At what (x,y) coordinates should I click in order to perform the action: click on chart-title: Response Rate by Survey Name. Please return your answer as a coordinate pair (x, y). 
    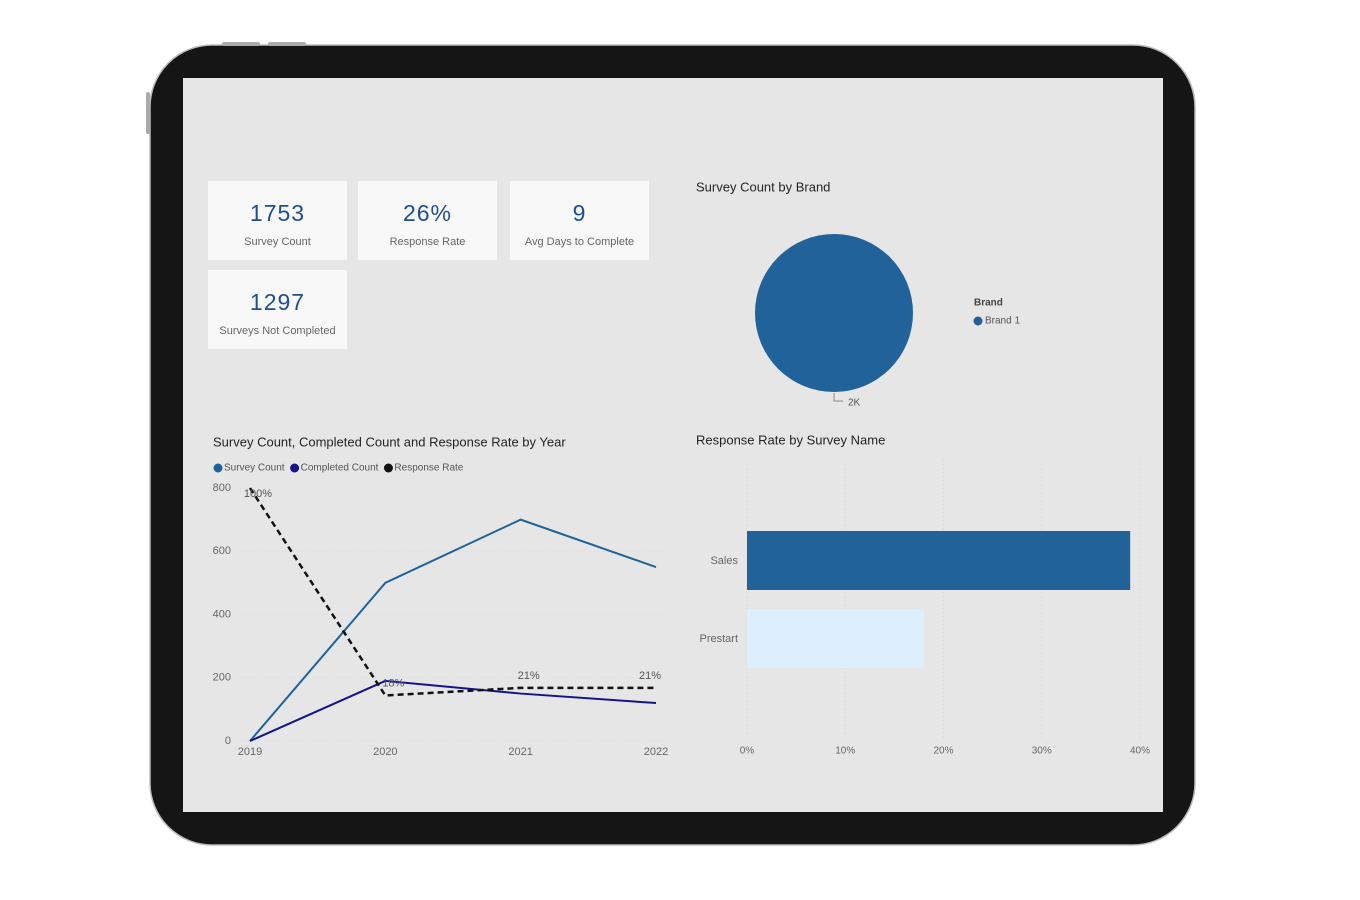
    Looking at the image, I should click on (790, 439).